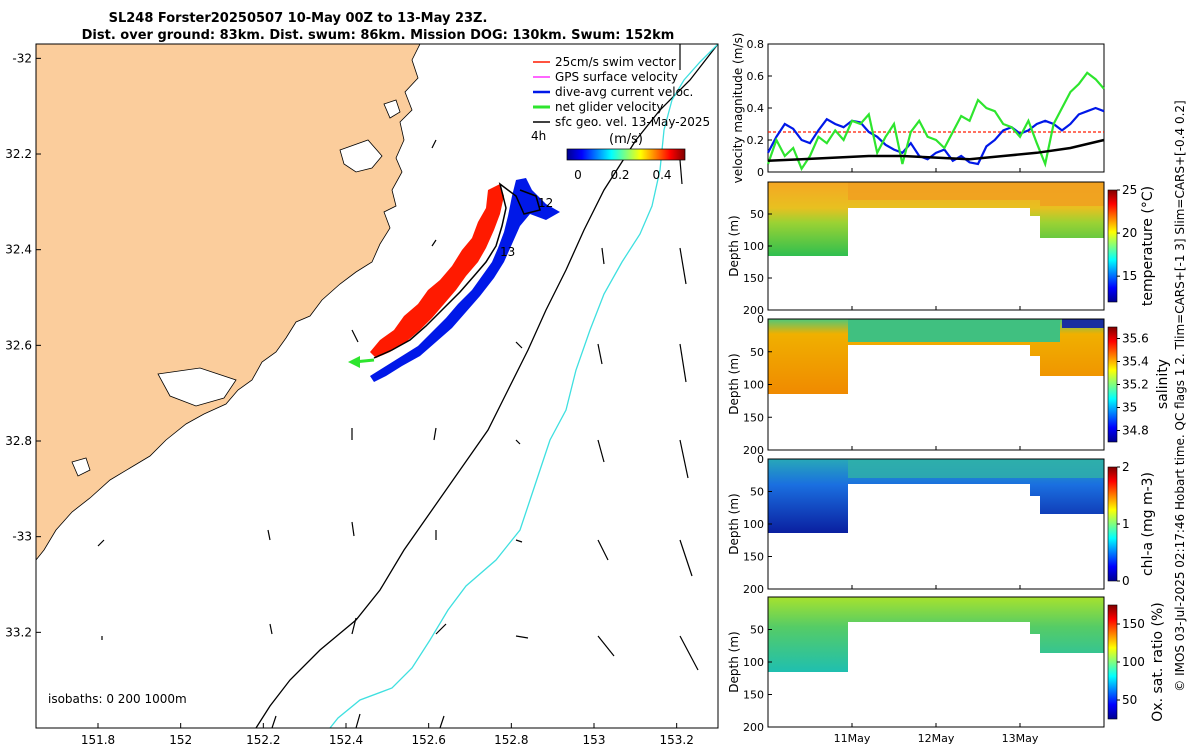 The height and width of the screenshot is (750, 1200). What do you see at coordinates (354, 362) in the screenshot?
I see `net-glider-velocity-arrowhead` at bounding box center [354, 362].